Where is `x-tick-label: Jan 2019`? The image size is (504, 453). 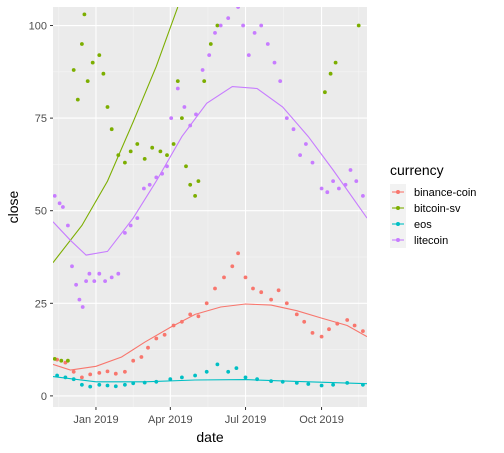 x-tick-label: Jan 2019 is located at coordinates (95, 420).